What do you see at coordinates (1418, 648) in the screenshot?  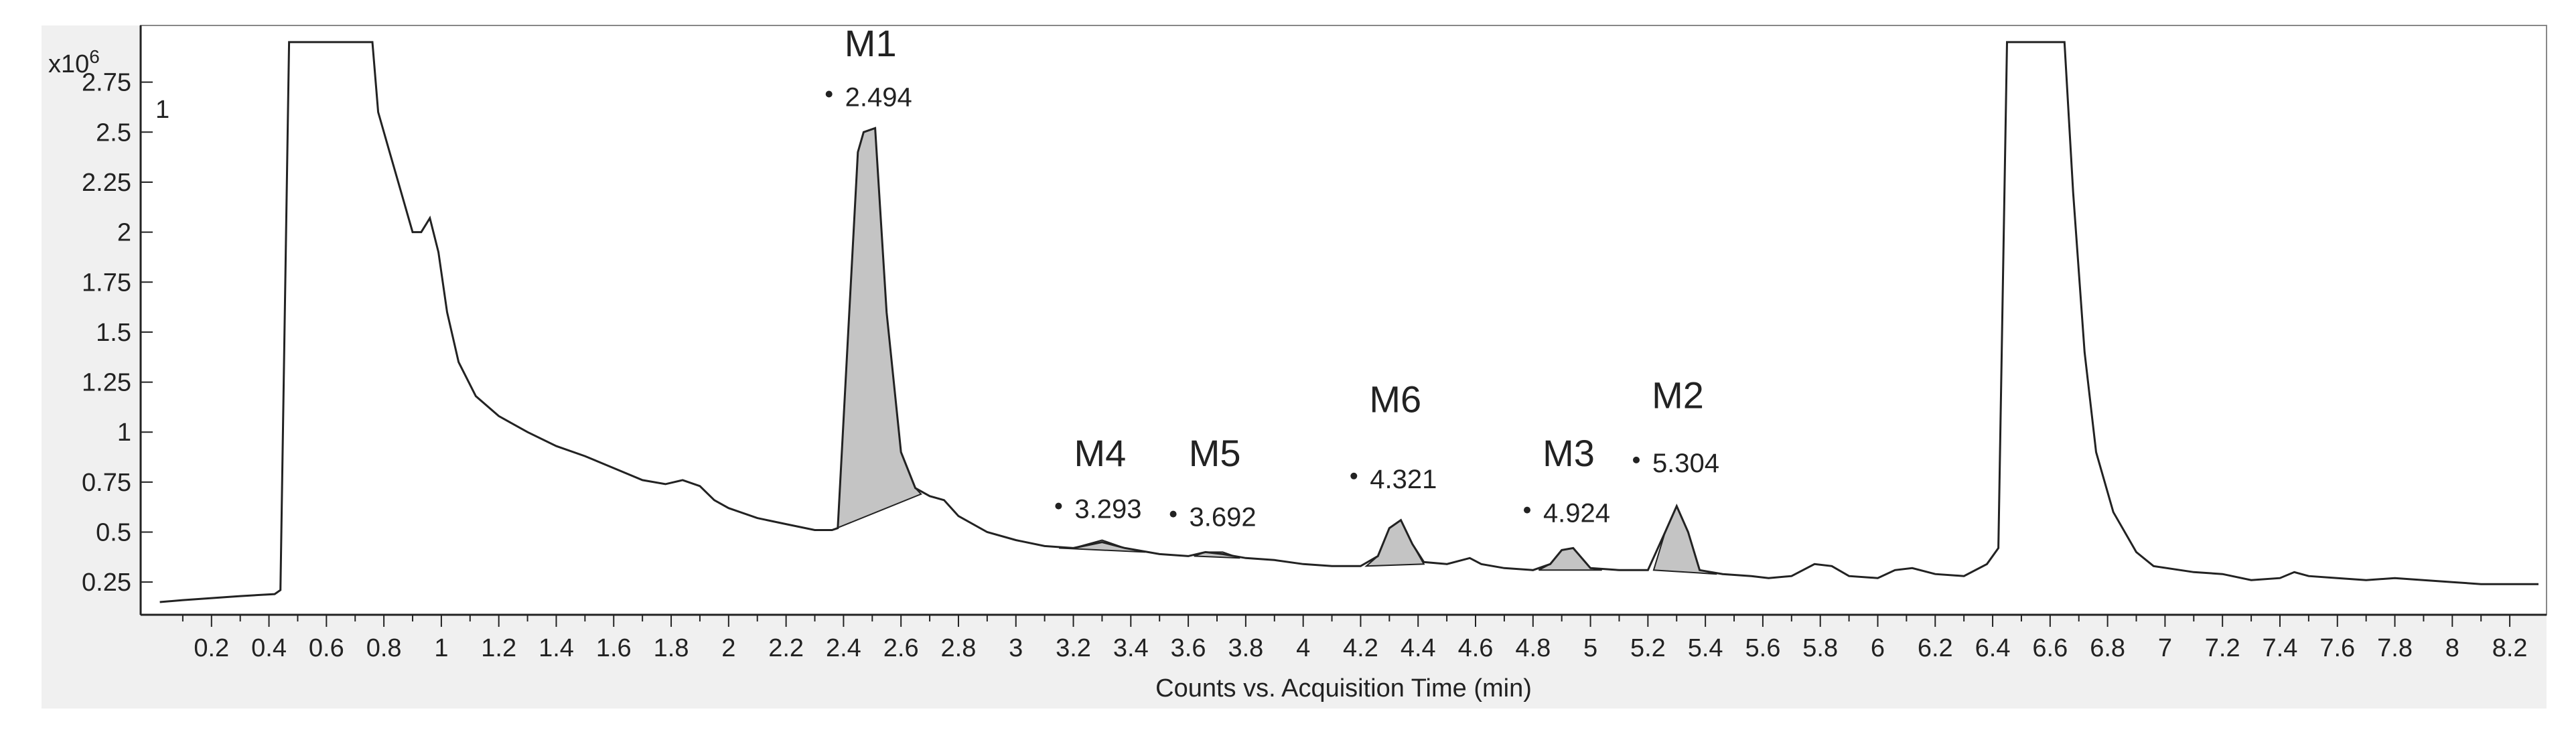 I see `x-tick-label: 4.4` at bounding box center [1418, 648].